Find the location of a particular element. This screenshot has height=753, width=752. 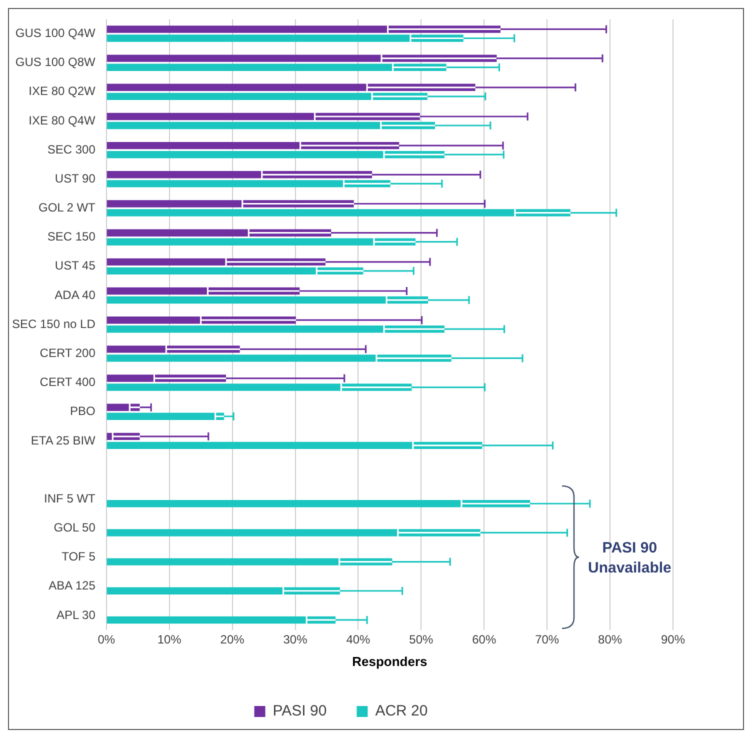

y-tick-label: TOF 5 is located at coordinates (79, 557).